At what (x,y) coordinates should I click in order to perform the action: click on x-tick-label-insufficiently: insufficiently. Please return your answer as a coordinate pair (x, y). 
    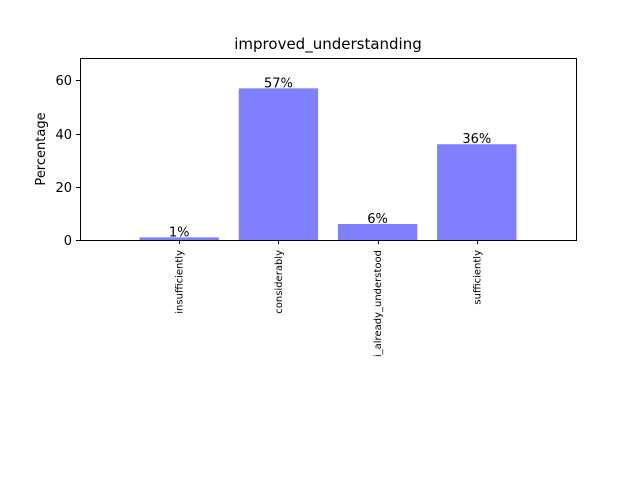
    Looking at the image, I should click on (180, 282).